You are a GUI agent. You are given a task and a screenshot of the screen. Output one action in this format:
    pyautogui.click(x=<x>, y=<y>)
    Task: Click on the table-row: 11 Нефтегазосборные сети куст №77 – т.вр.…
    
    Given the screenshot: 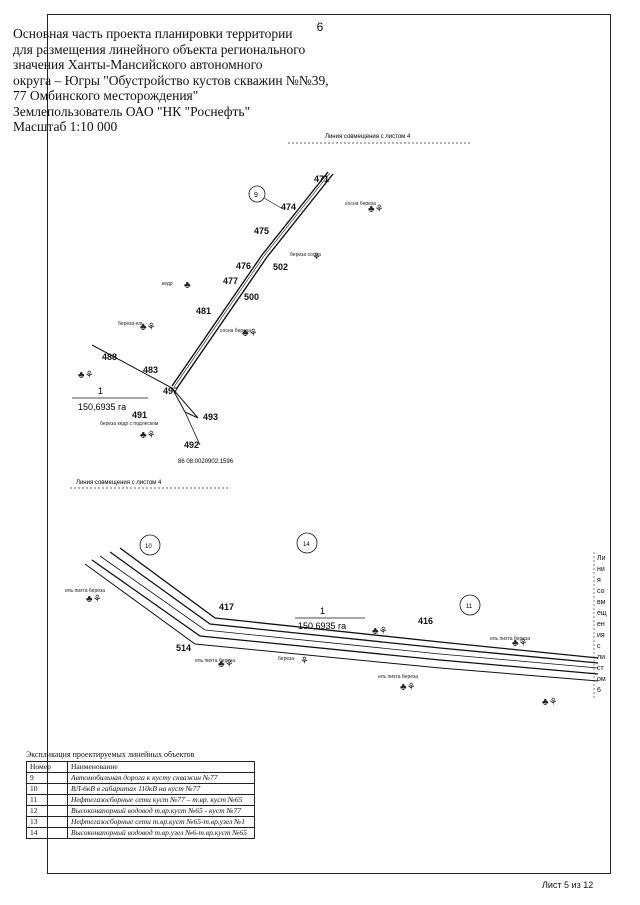 What is the action you would take?
    pyautogui.click(x=140, y=800)
    